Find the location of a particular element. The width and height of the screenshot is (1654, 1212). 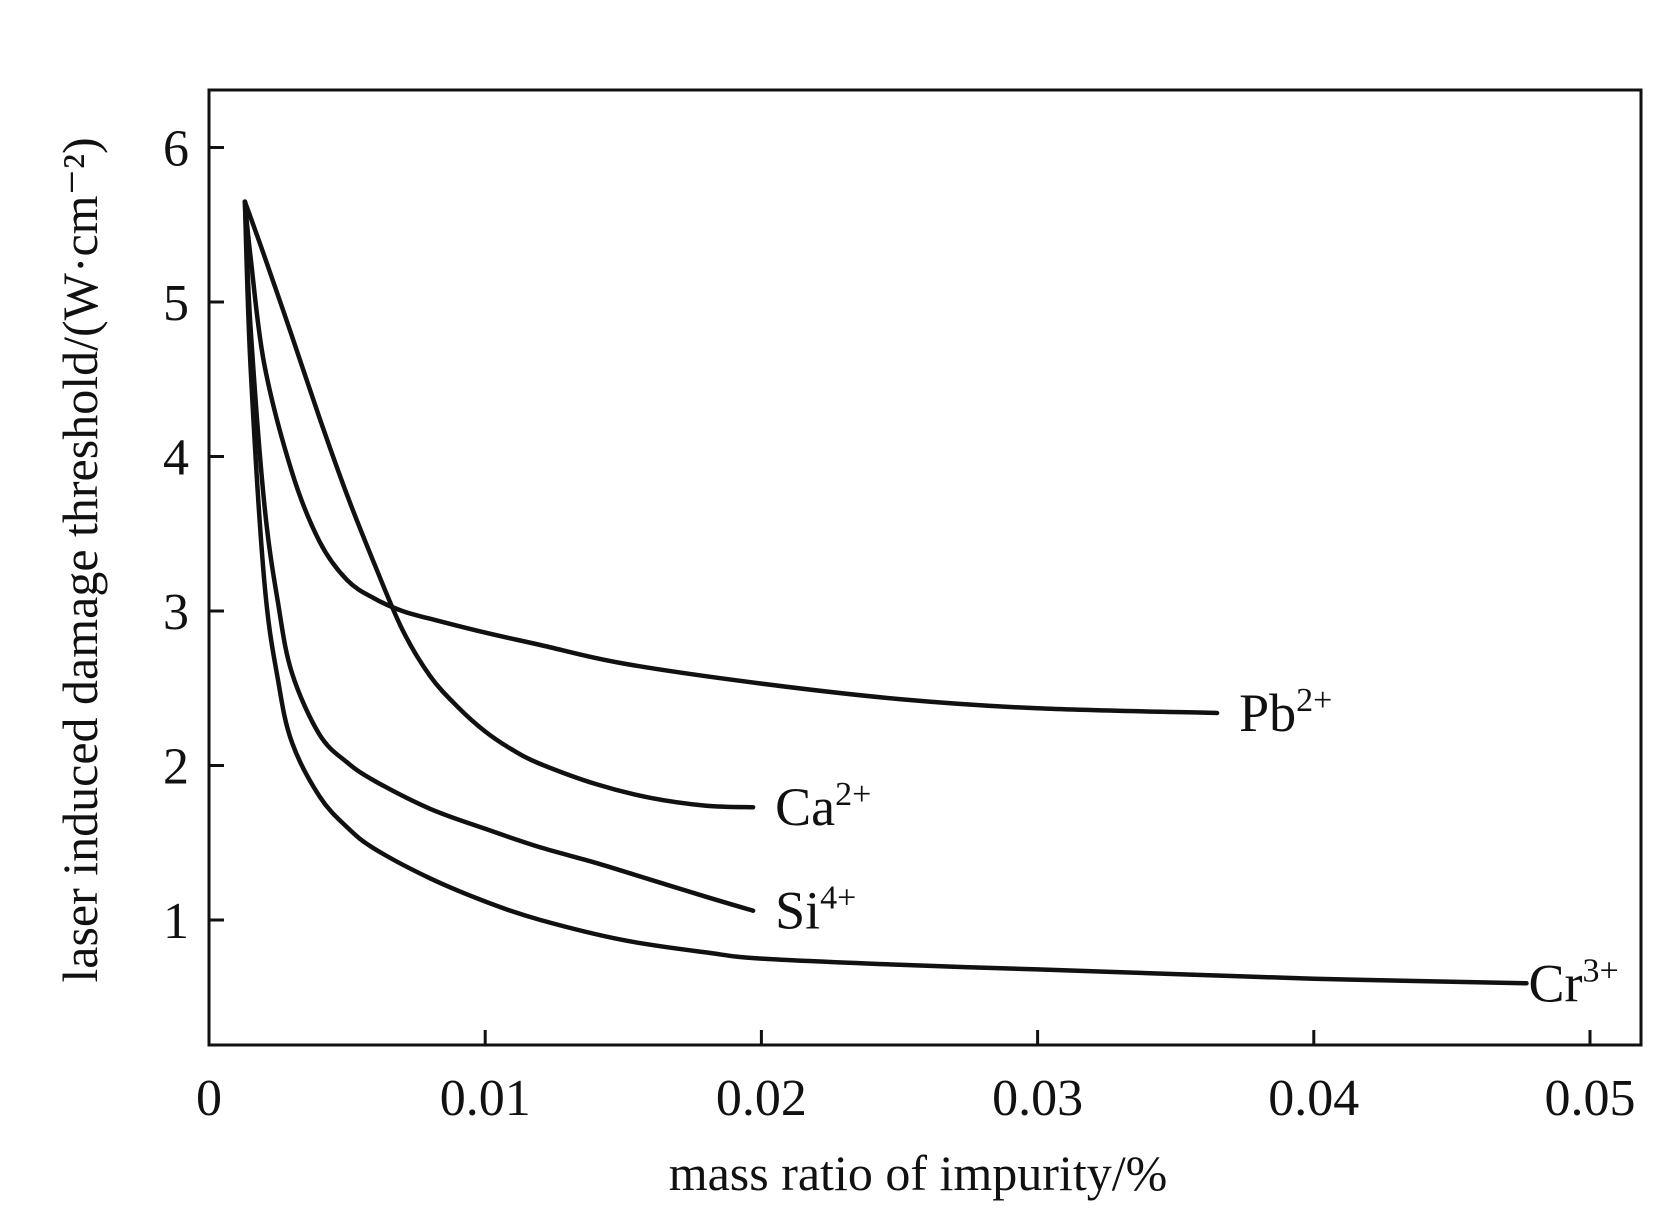

series-label-base: Si is located at coordinates (797, 911).